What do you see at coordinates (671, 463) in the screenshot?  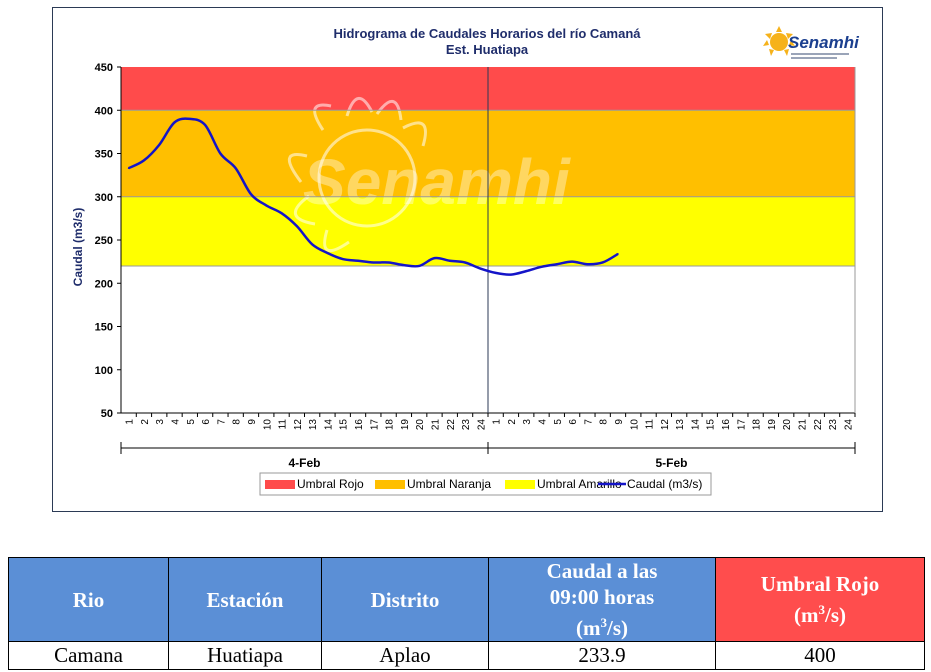 I see `day-group-label-1: 5-Feb` at bounding box center [671, 463].